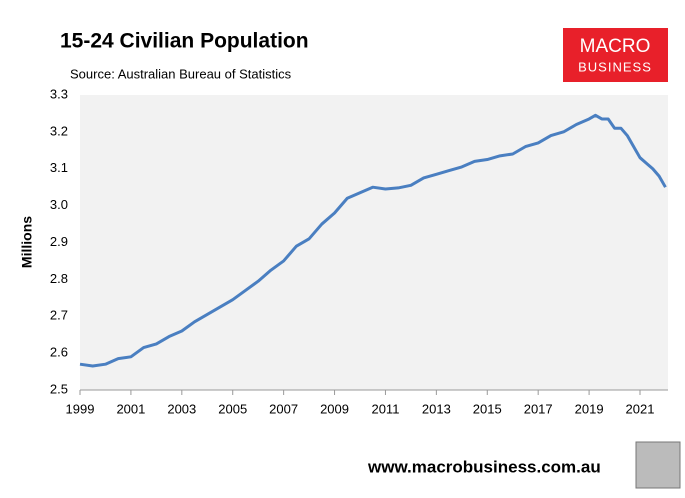  Describe the element at coordinates (283, 408) in the screenshot. I see `x-tick-label: 2007` at that location.